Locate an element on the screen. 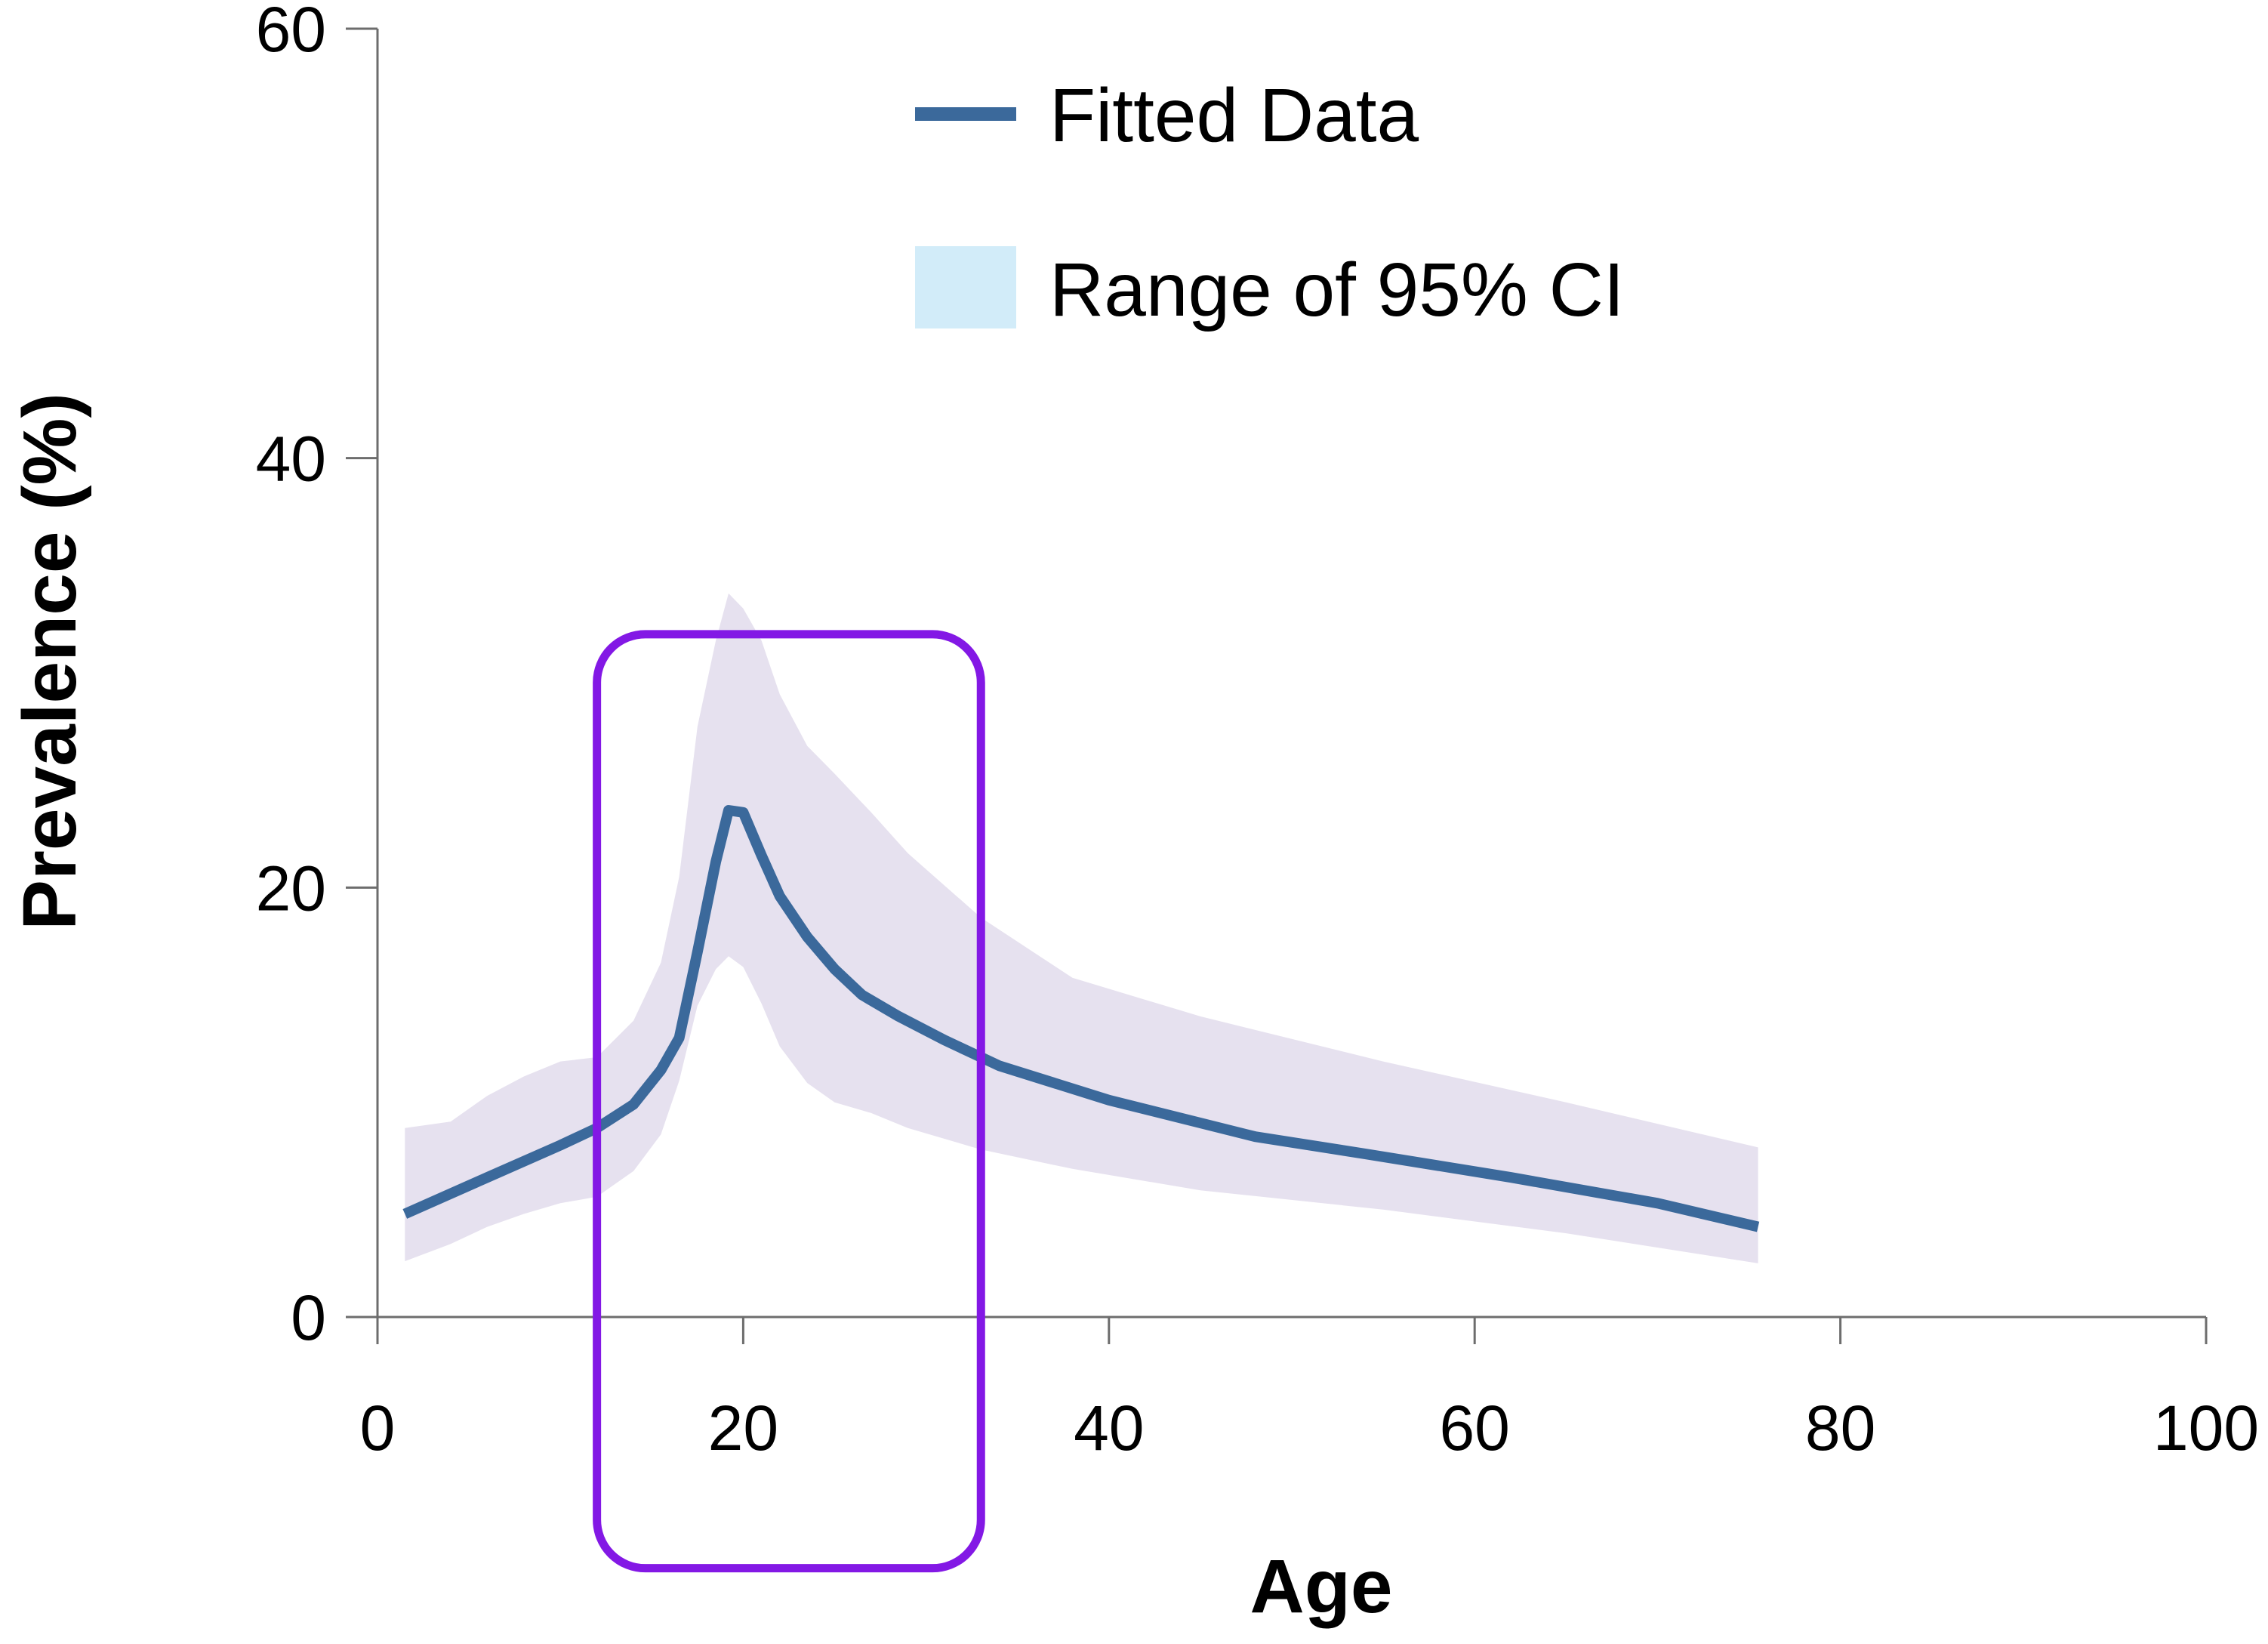  y-tick-label: 60 is located at coordinates (291, 32).